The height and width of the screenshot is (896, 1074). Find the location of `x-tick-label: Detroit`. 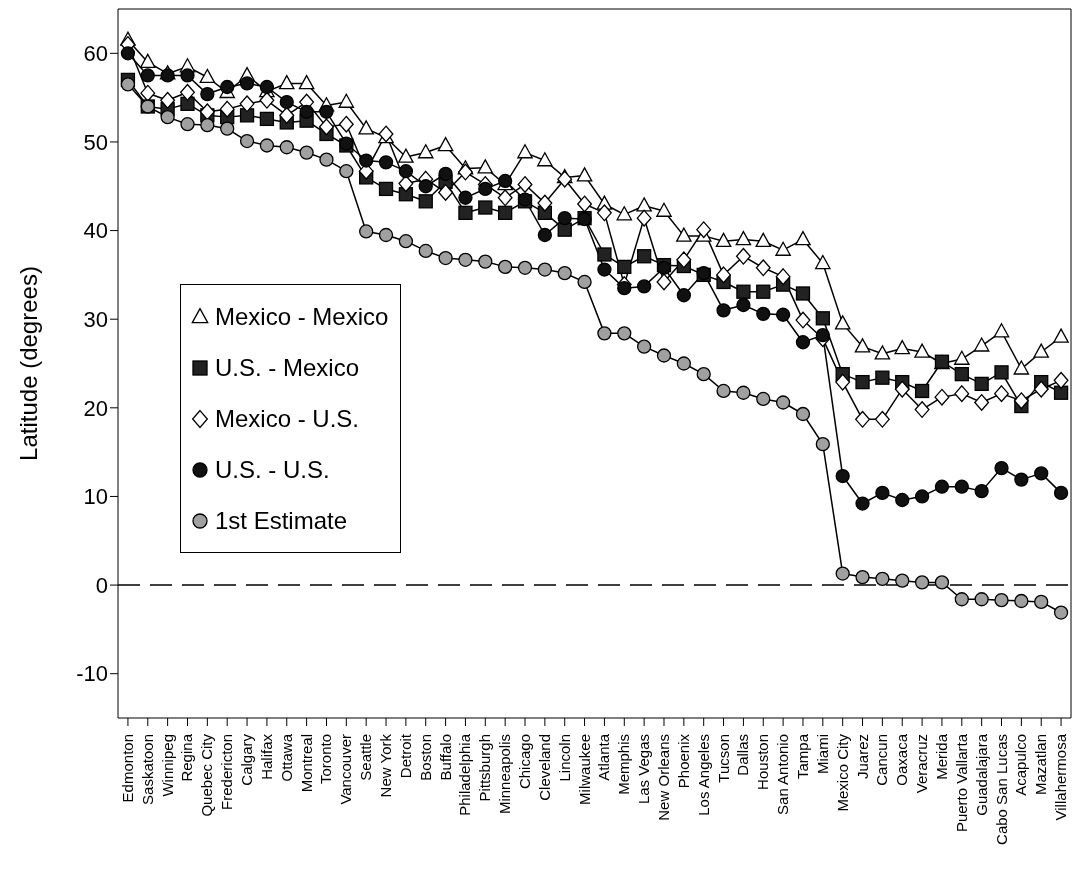

x-tick-label: Detroit is located at coordinates (405, 756).